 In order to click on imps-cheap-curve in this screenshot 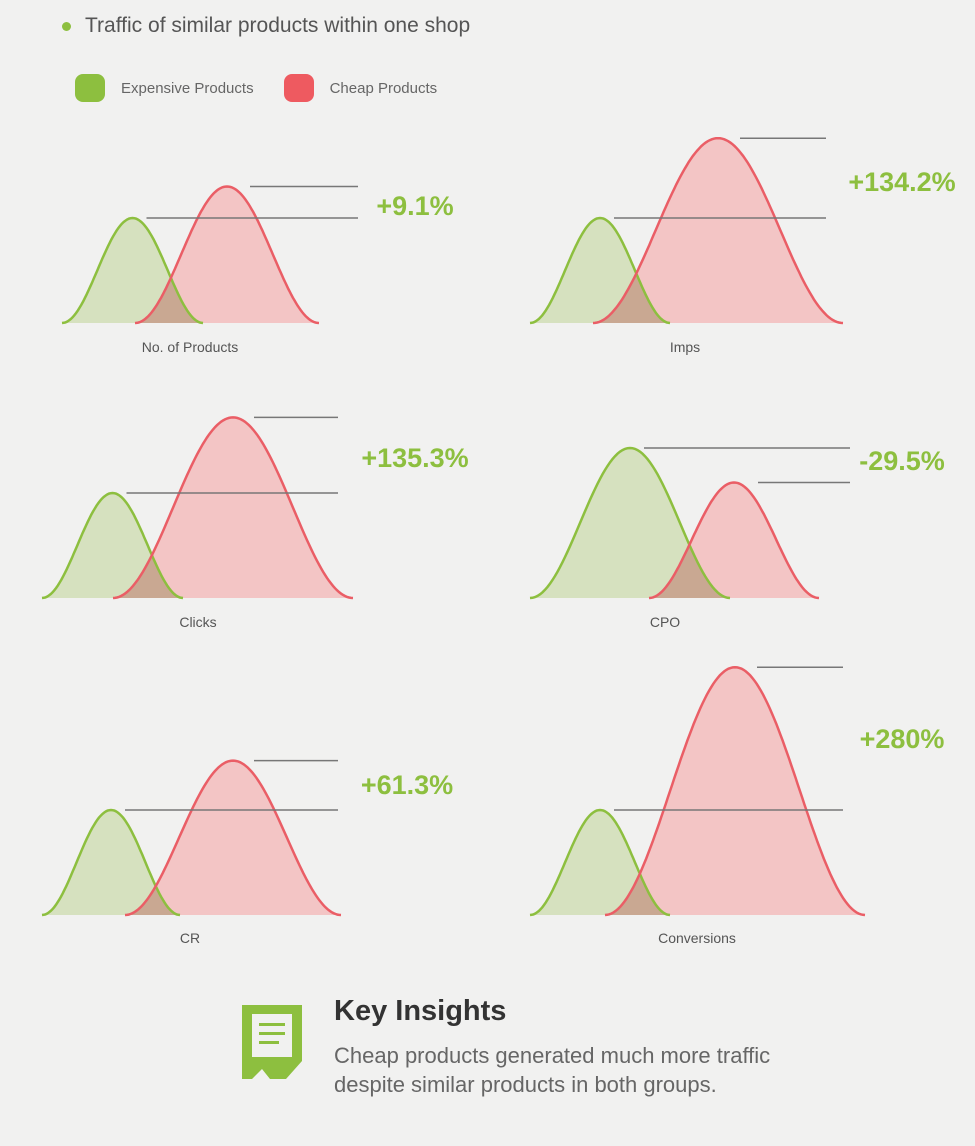, I will do `click(718, 230)`.